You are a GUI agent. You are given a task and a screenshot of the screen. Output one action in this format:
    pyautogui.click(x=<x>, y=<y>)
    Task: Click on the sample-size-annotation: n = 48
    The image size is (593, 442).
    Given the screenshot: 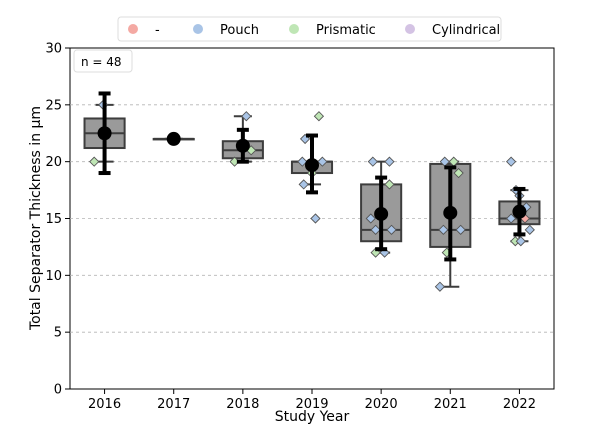 What is the action you would take?
    pyautogui.click(x=101, y=62)
    